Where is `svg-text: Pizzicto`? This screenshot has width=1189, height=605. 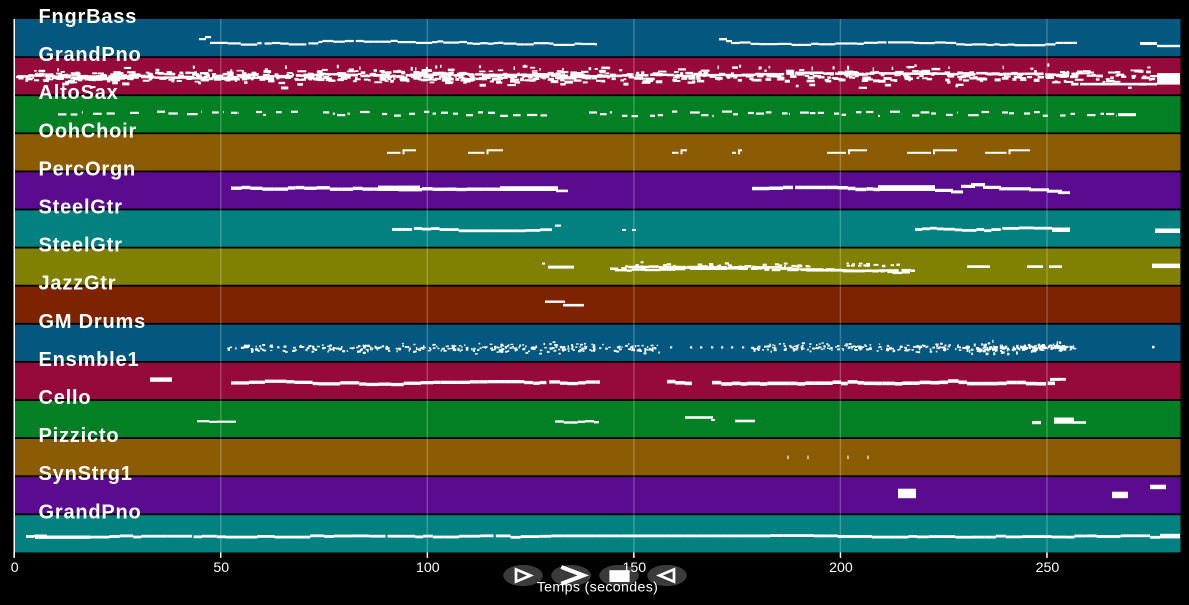
svg-text: Pizzicto is located at coordinates (79, 436).